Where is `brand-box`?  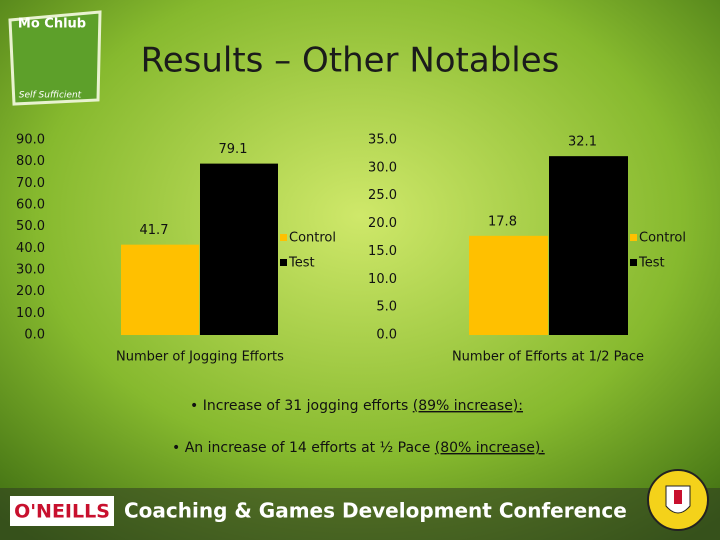
brand-box is located at coordinates (62, 511).